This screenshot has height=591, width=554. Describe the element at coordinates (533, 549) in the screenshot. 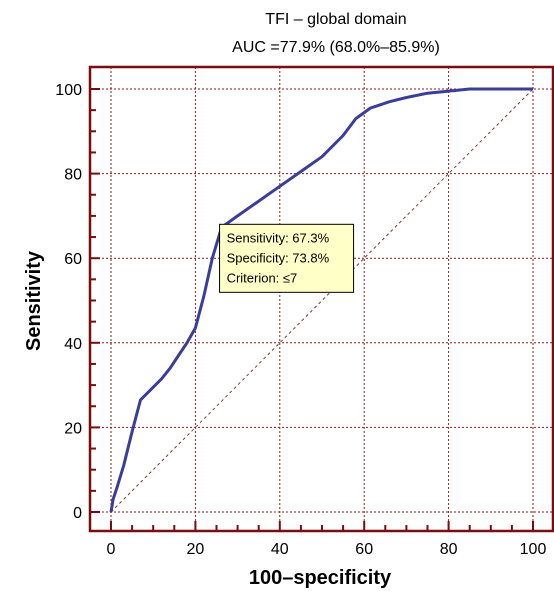

I see `x-tick-label: 100` at that location.